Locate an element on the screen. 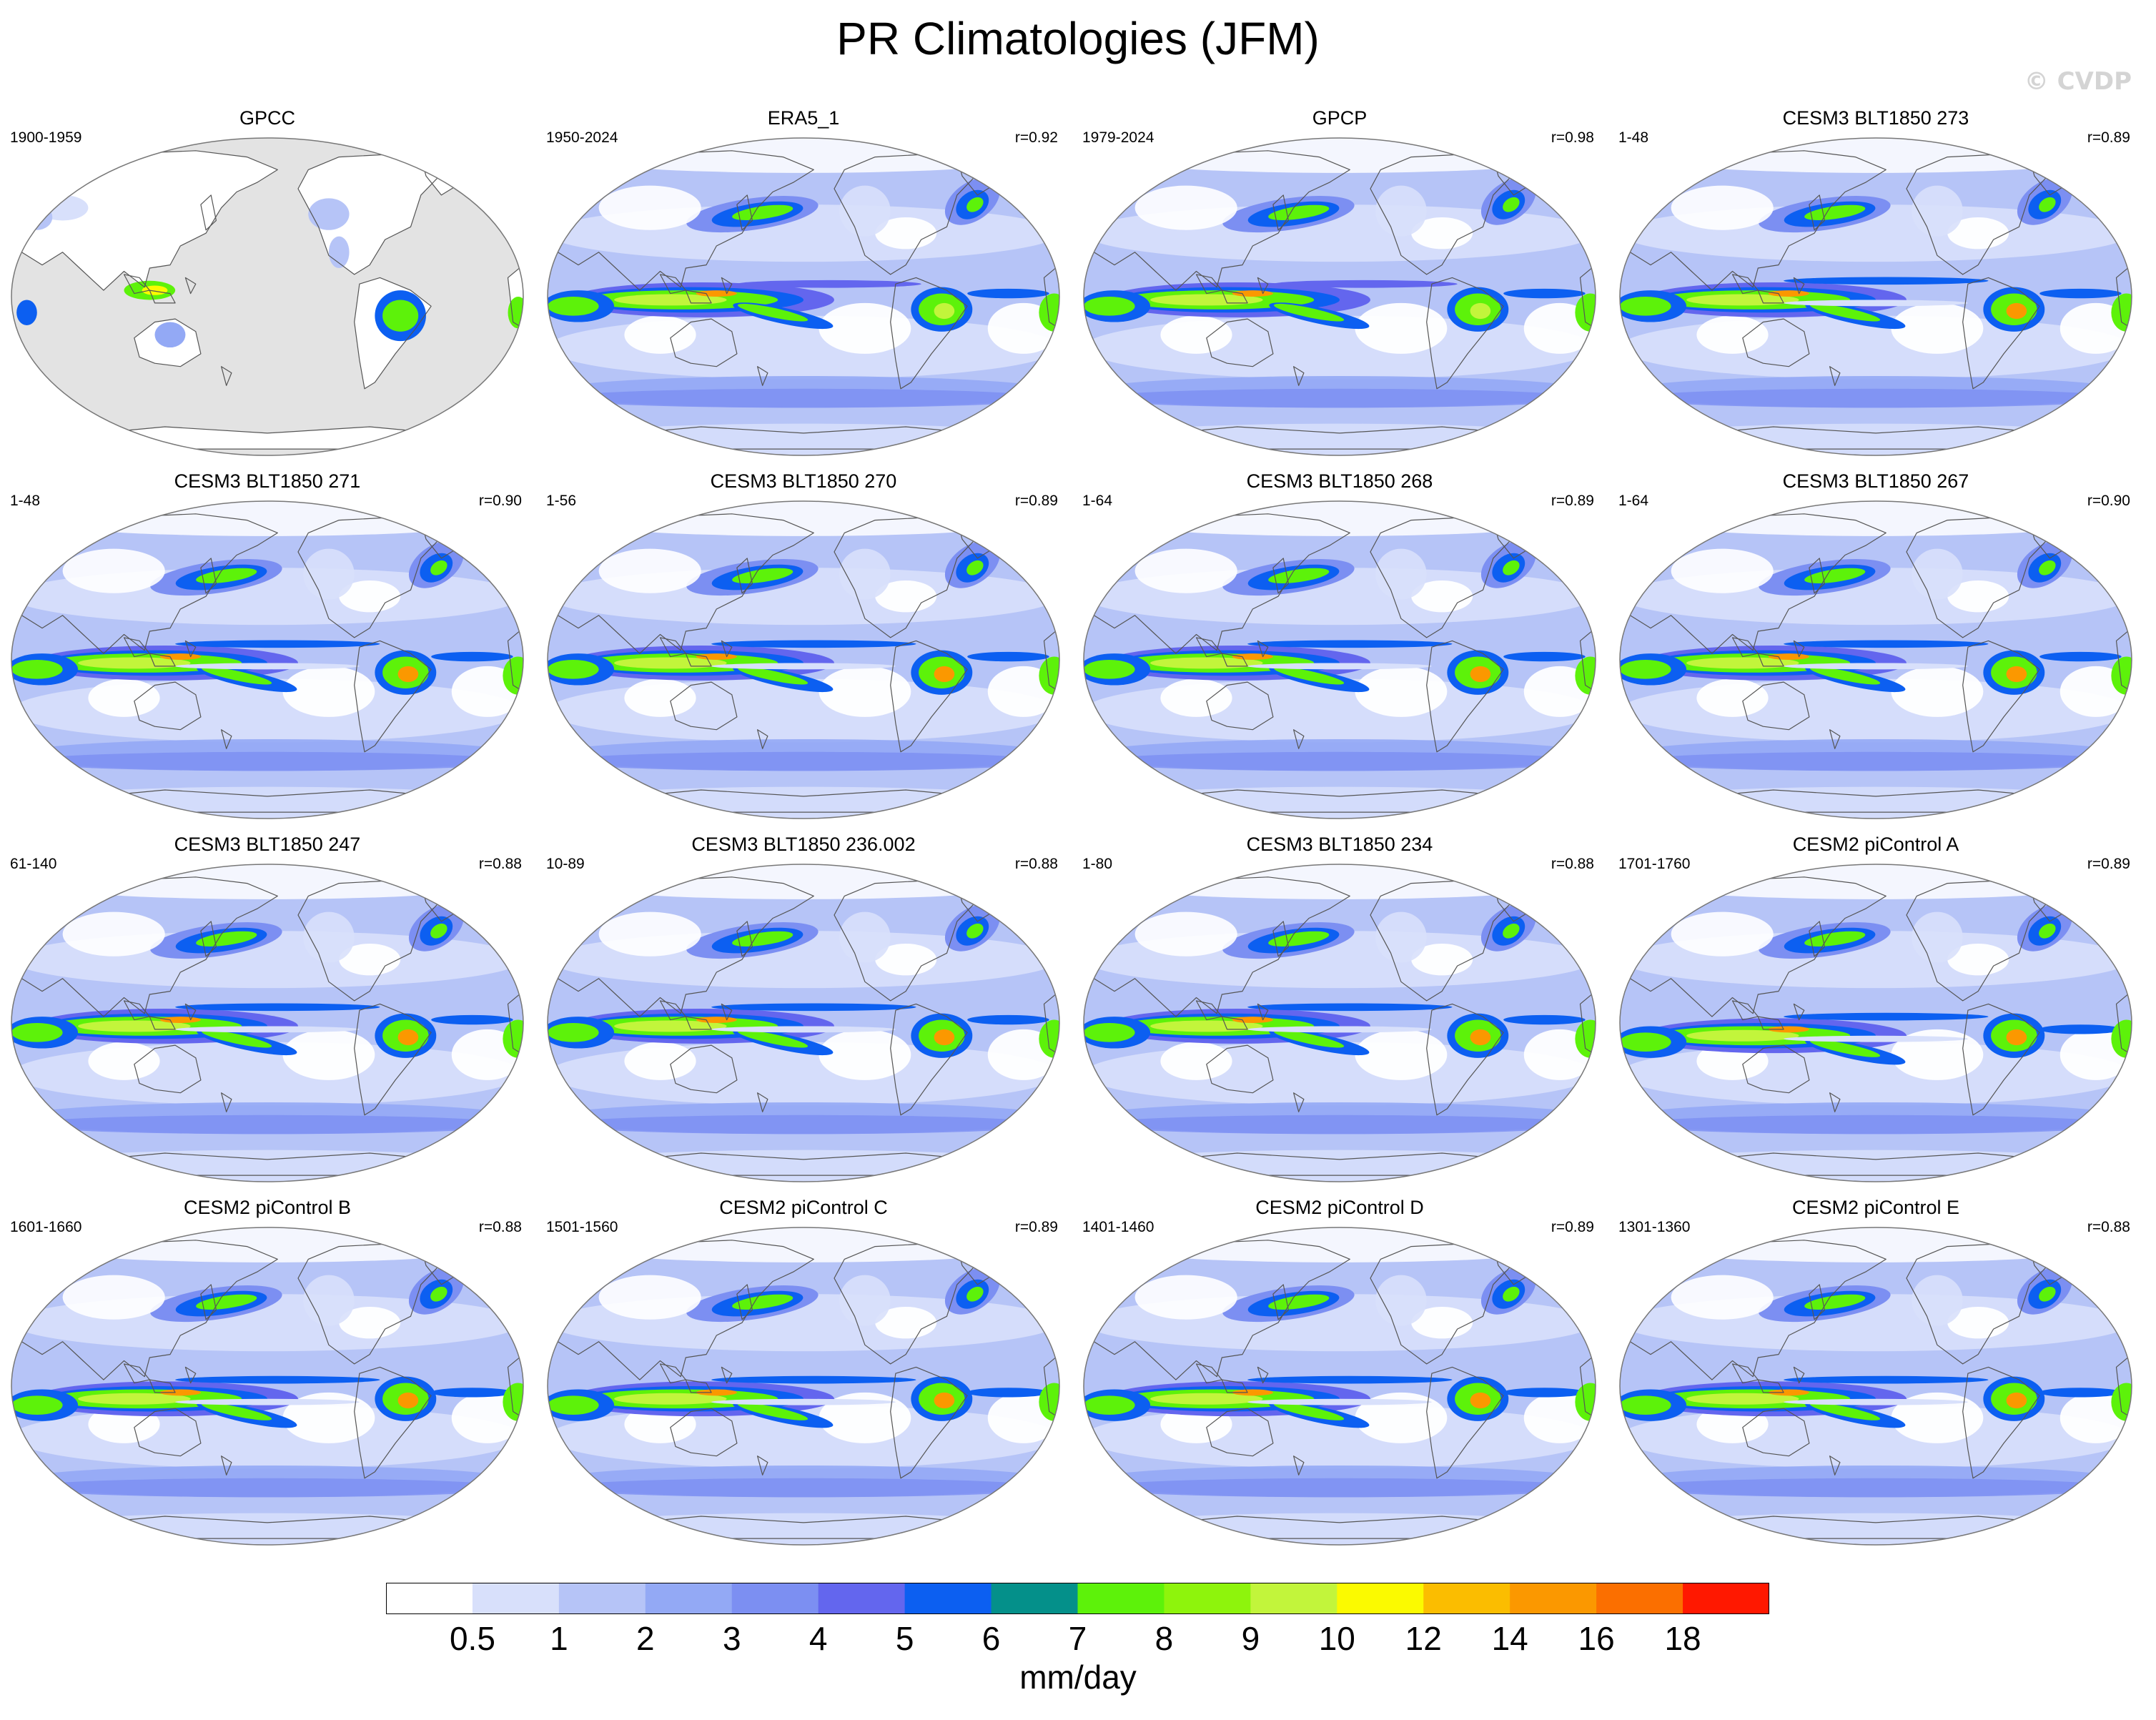 The height and width of the screenshot is (1720, 2156). map-panel: GPCC 1900-1959 is located at coordinates (267, 285).